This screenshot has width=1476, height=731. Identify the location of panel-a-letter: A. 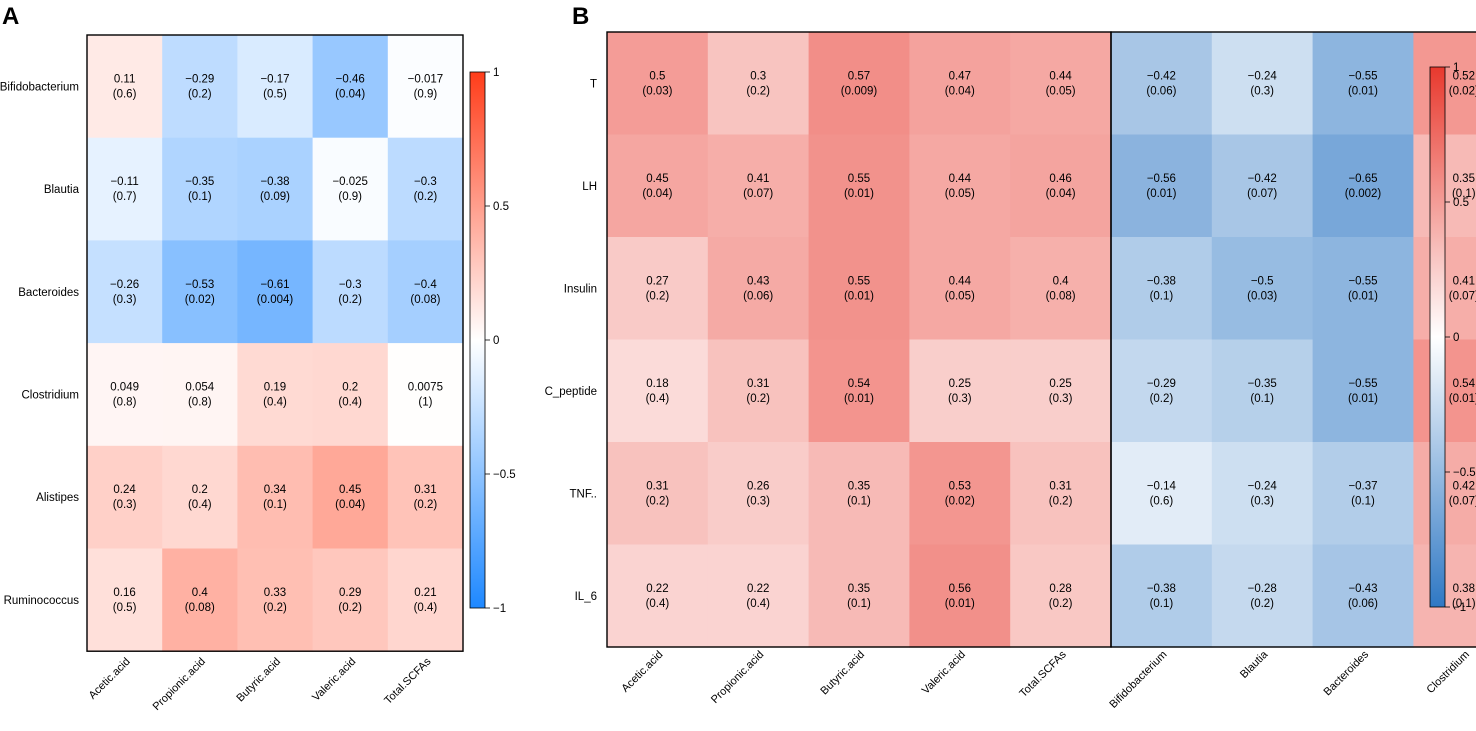
(10, 16).